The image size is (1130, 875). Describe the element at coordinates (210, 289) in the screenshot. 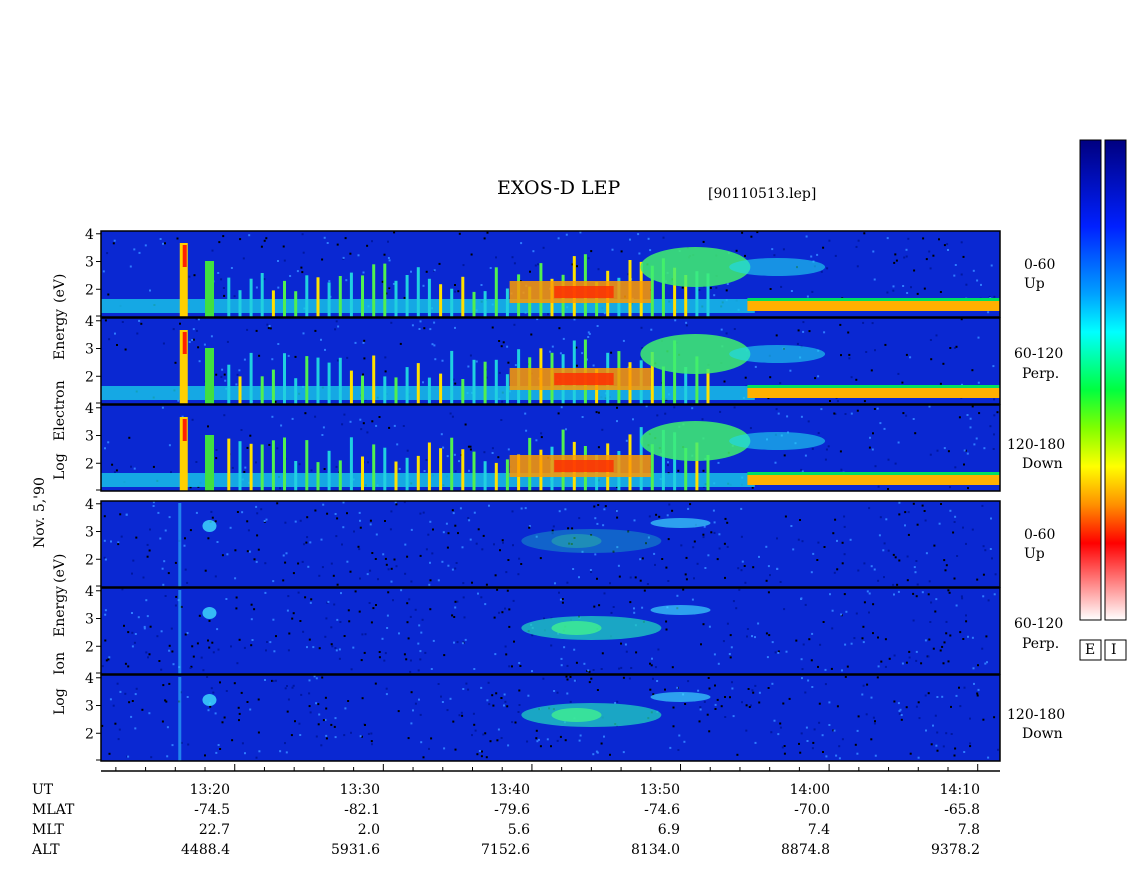

I see `burst-secondary` at that location.